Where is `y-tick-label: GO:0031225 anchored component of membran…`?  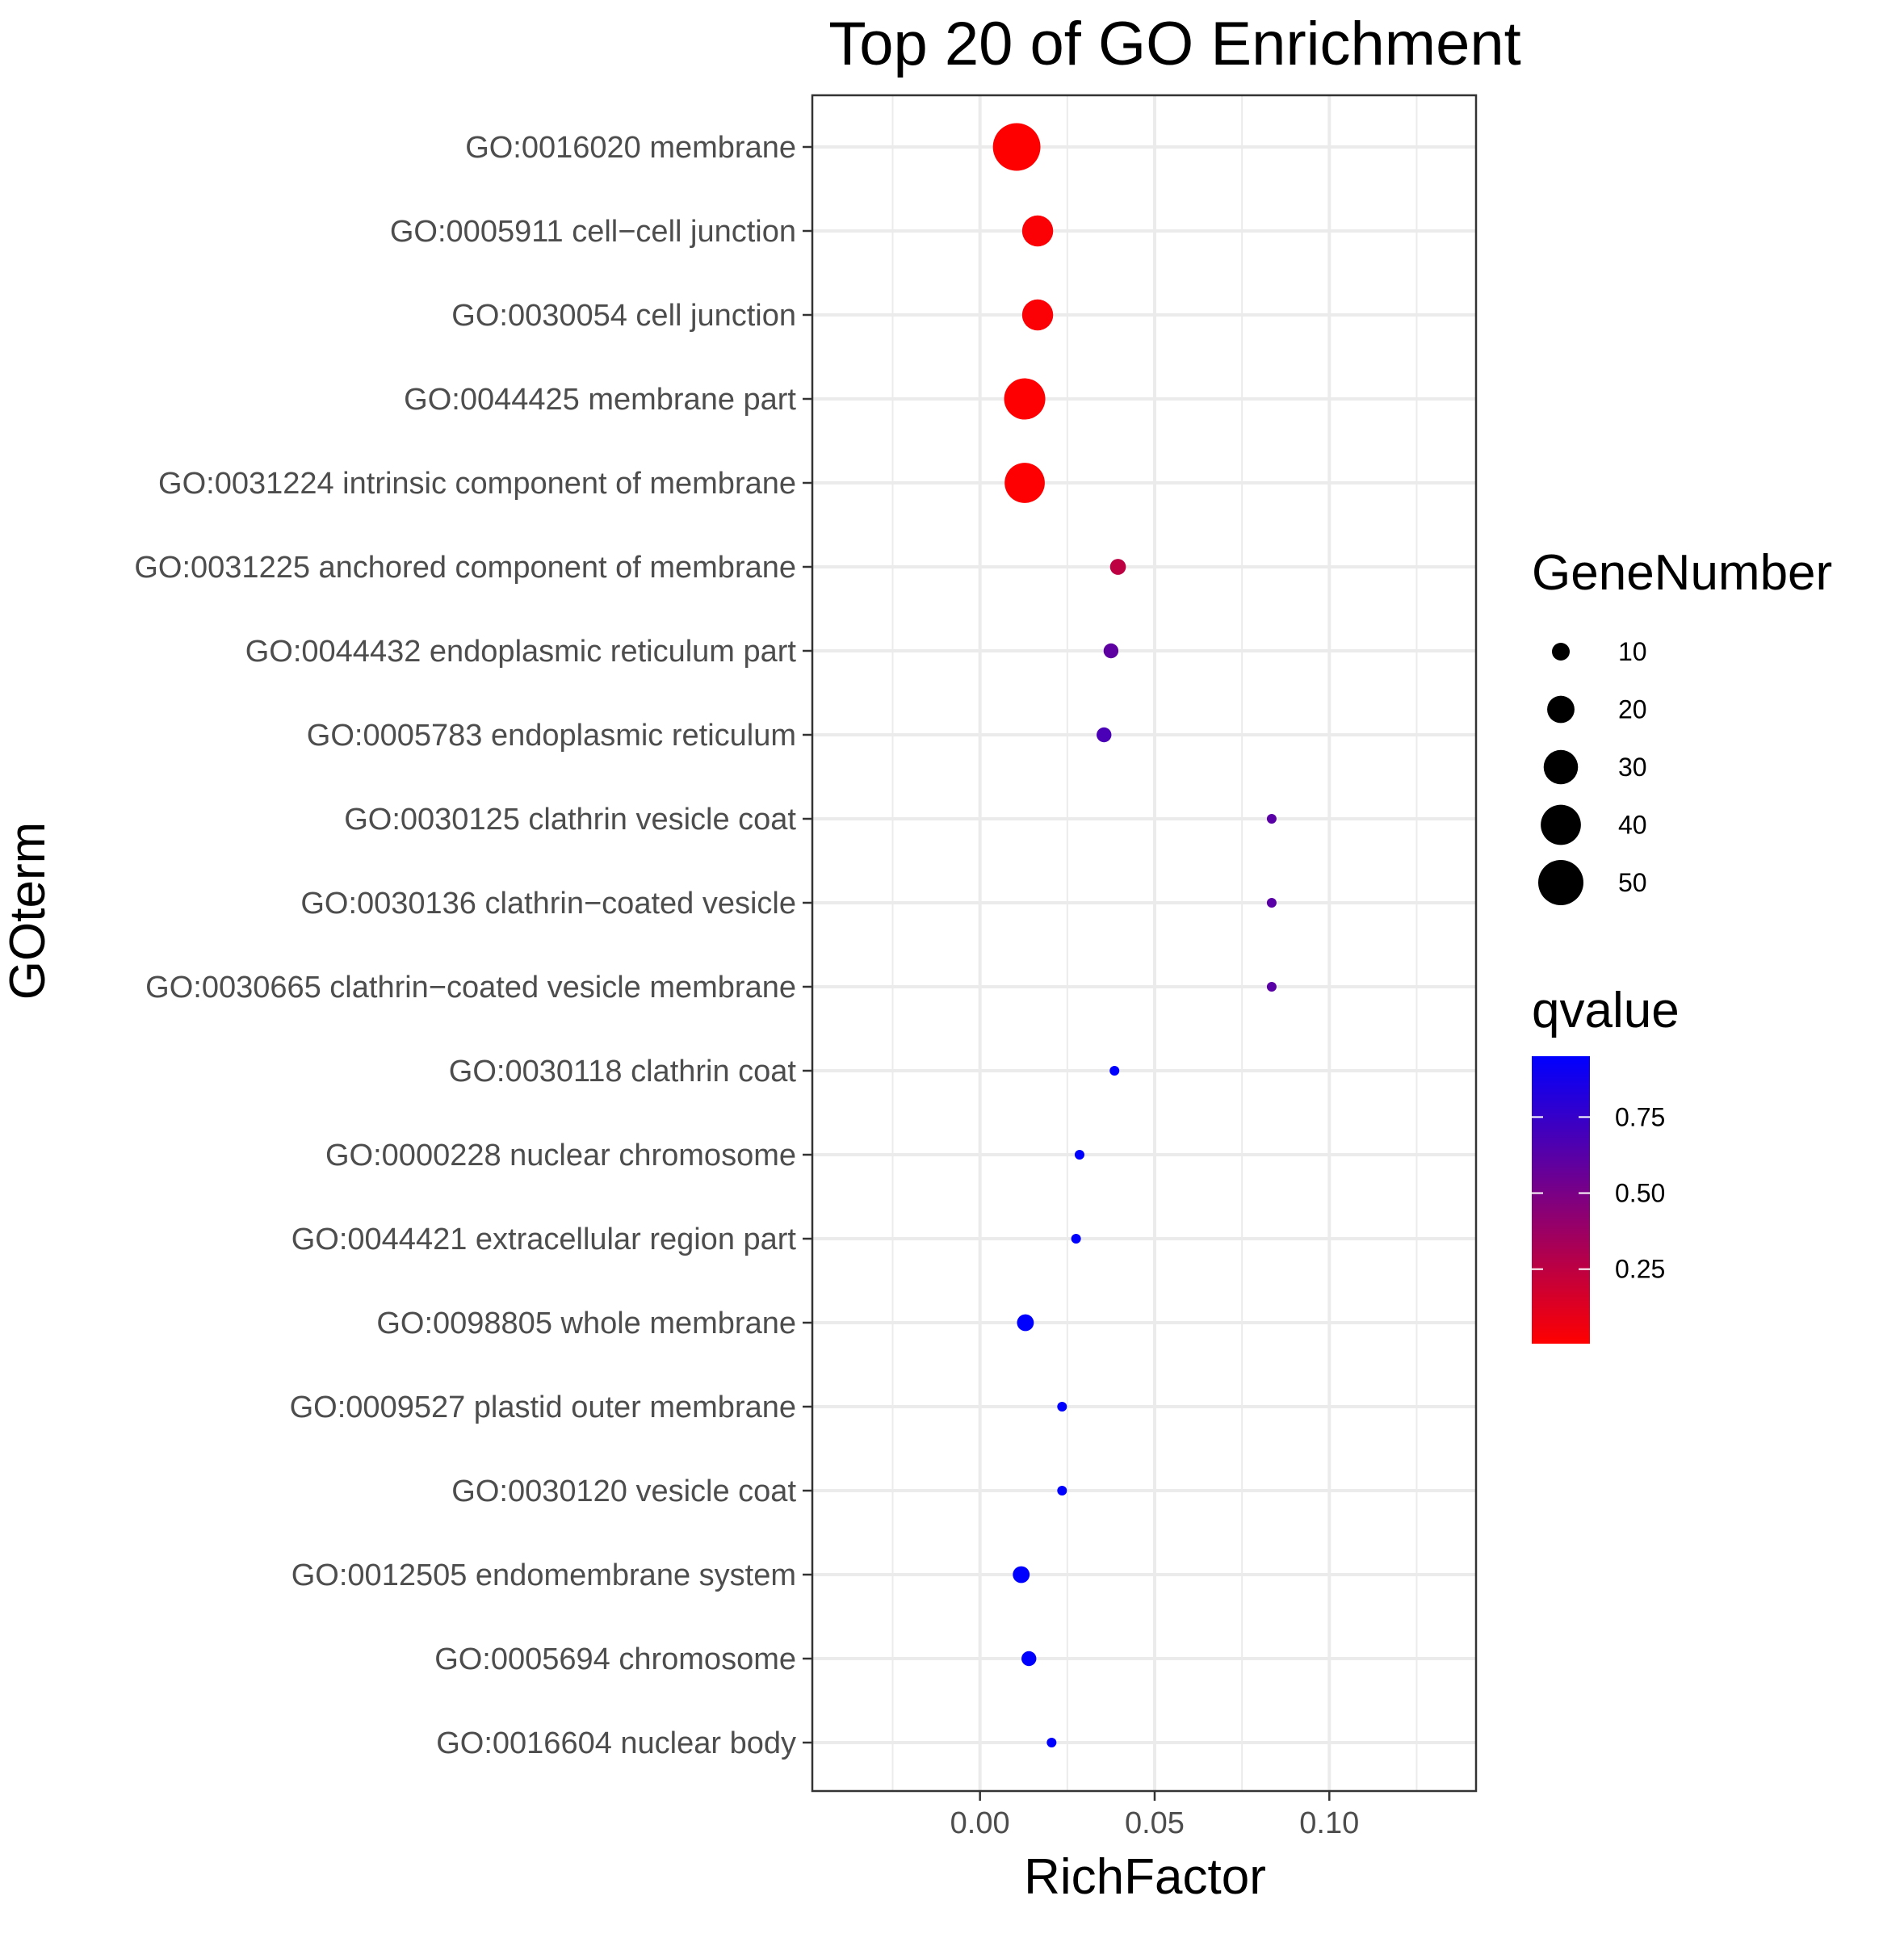 y-tick-label: GO:0031225 anchored component of membran… is located at coordinates (465, 568).